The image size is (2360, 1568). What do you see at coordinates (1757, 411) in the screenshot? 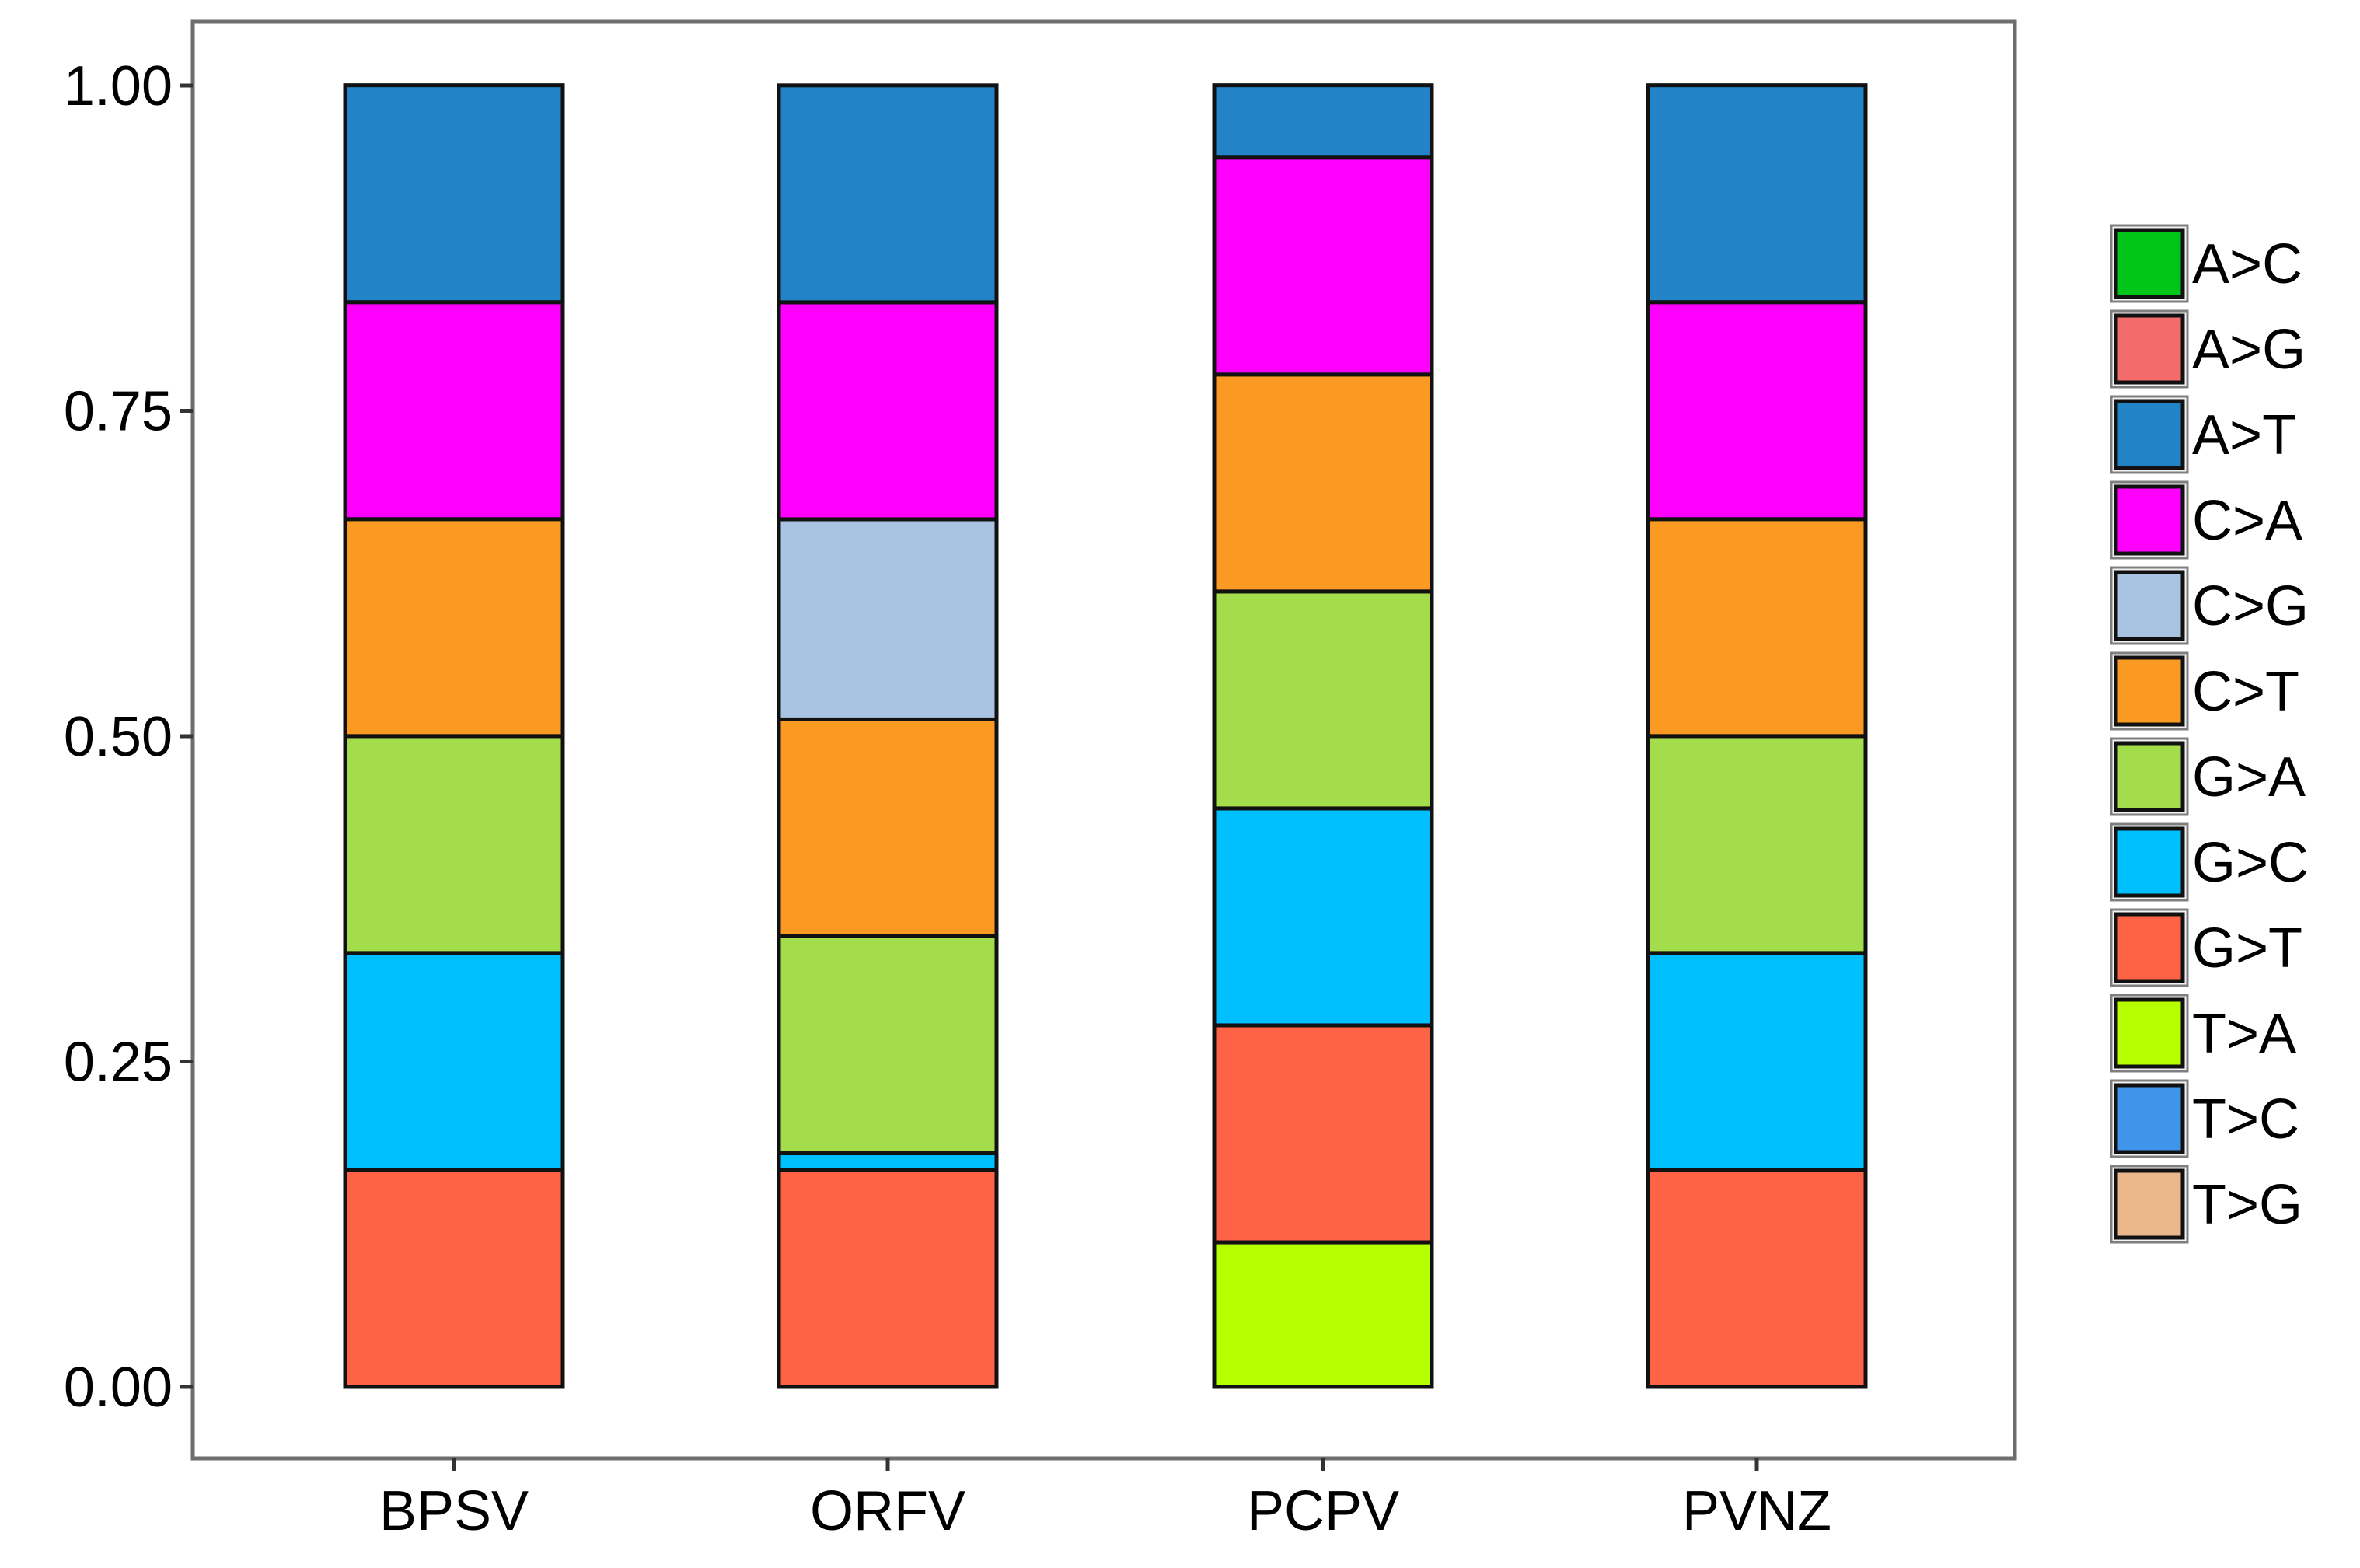
I see `bar-segment-pvnz-c-to-a` at bounding box center [1757, 411].